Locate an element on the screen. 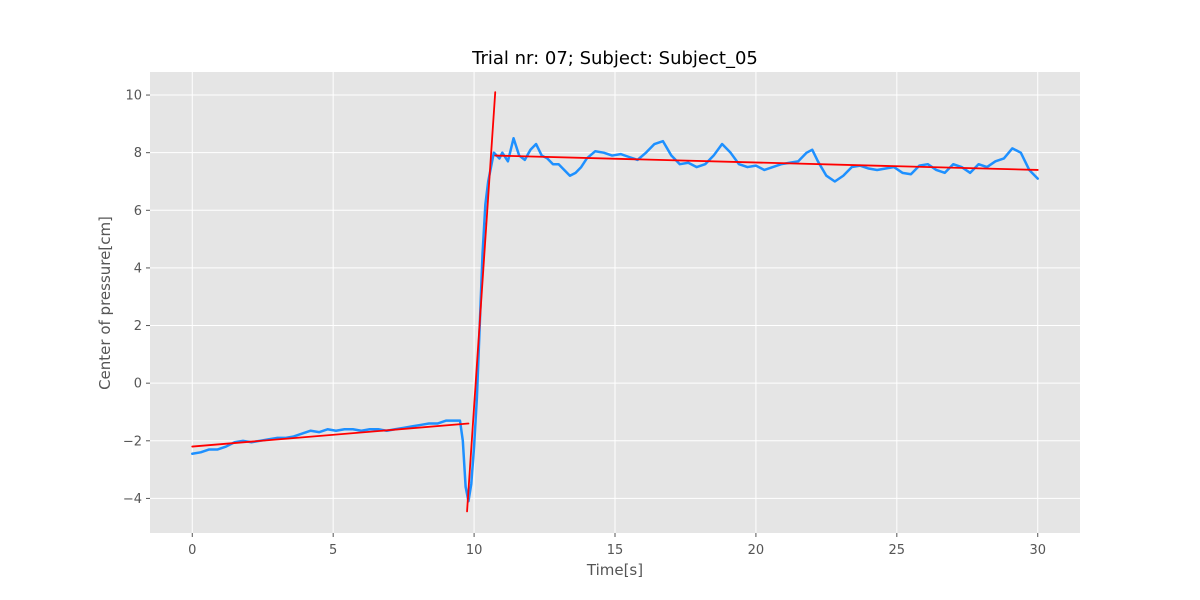 The width and height of the screenshot is (1200, 600). chart-title: Trial nr: 07; Subject: Subject_05 is located at coordinates (614, 58).